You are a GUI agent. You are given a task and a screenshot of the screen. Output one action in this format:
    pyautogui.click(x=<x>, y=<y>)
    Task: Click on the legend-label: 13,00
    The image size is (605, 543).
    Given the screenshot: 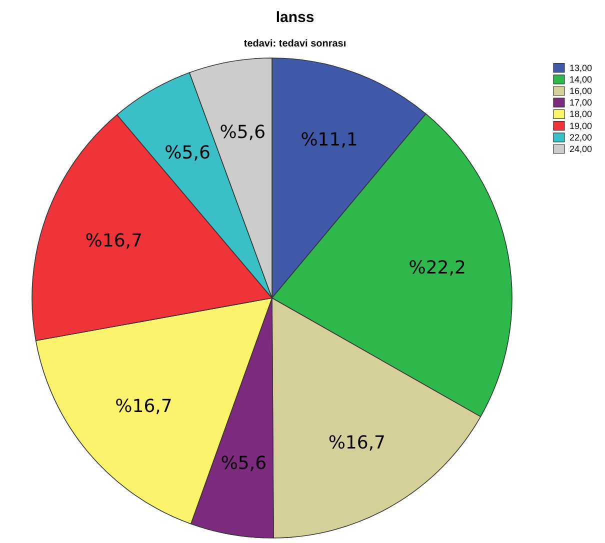 What is the action you would take?
    pyautogui.click(x=580, y=67)
    